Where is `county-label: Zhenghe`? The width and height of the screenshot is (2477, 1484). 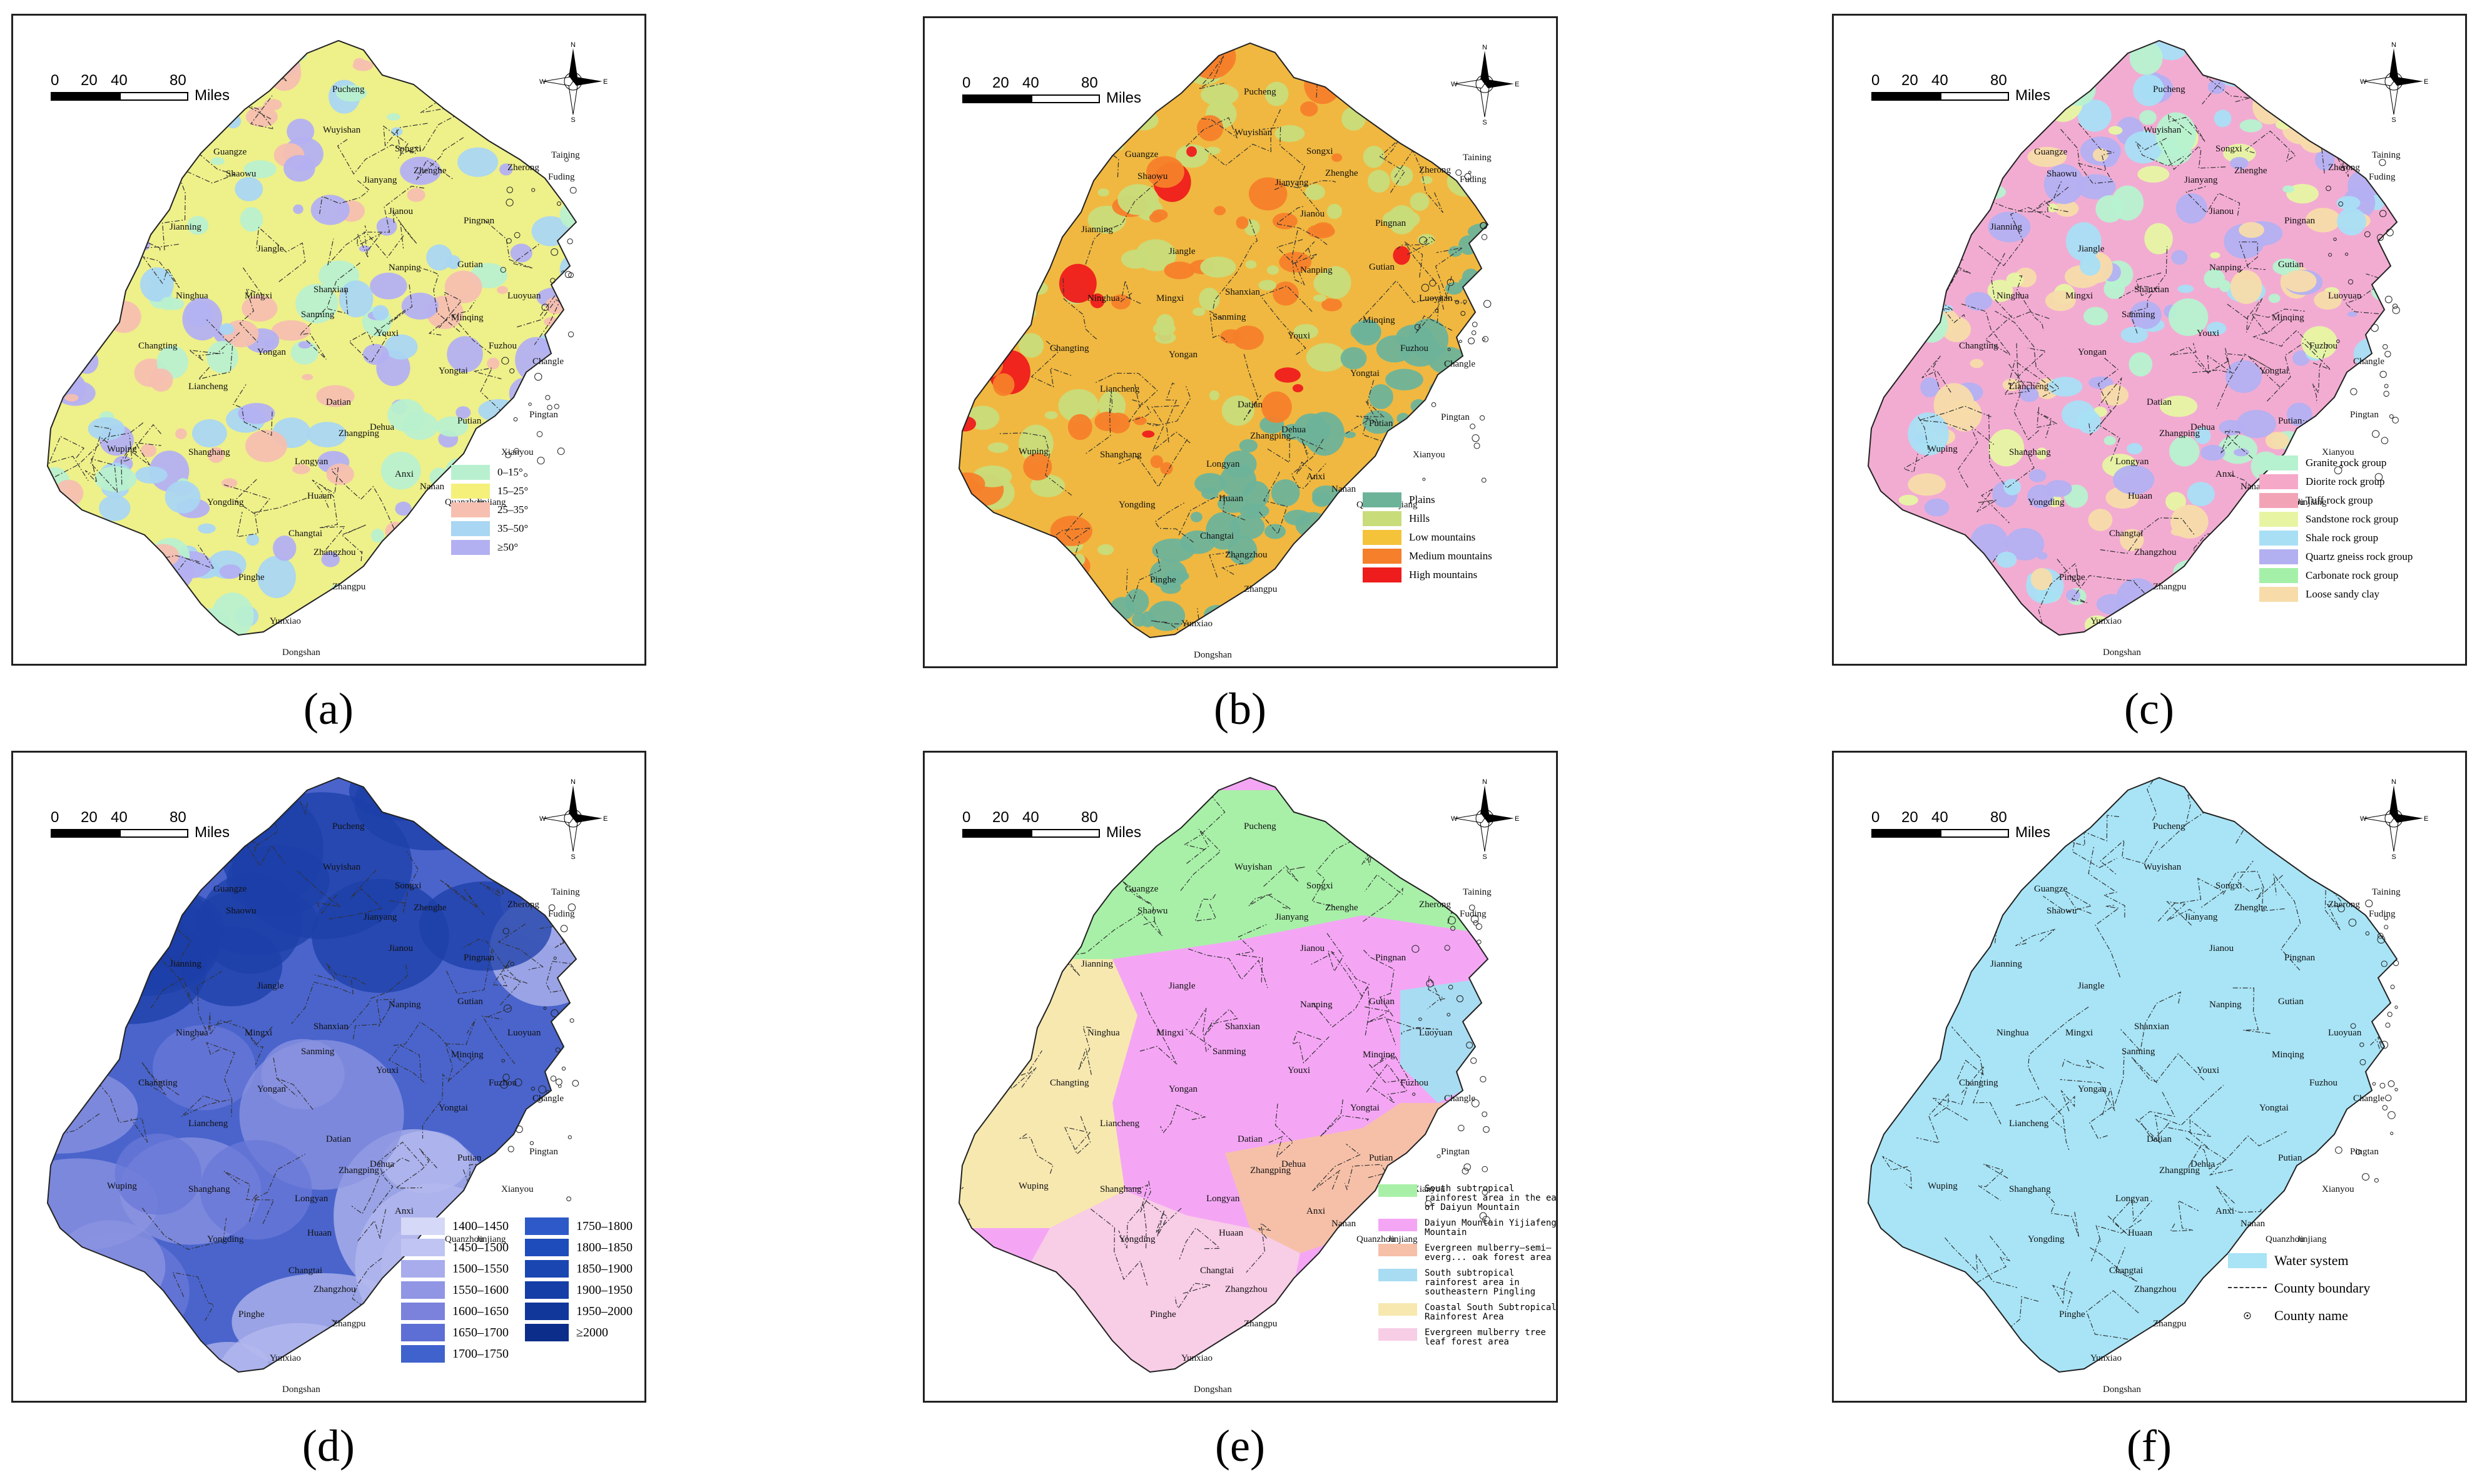
county-label: Zhenghe is located at coordinates (431, 171).